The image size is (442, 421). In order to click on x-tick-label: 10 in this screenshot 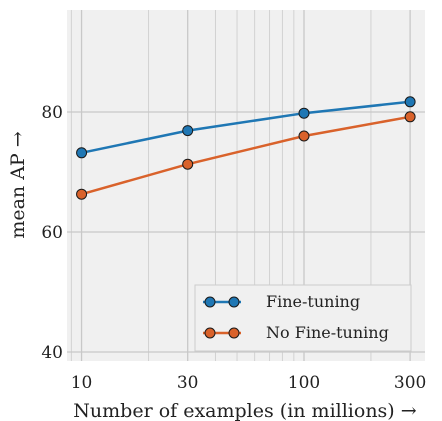, I will do `click(82, 383)`.